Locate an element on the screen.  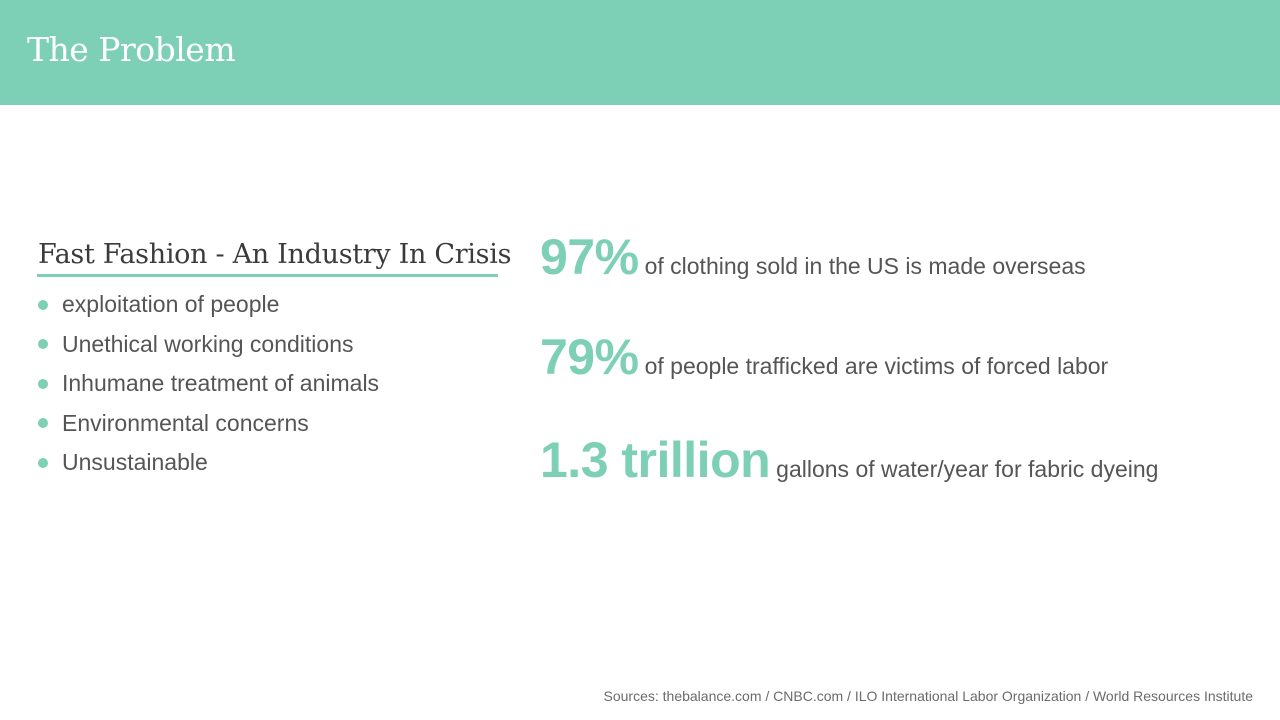
section-title: Fast Fashion - An Industry In Crisis is located at coordinates (275, 254).